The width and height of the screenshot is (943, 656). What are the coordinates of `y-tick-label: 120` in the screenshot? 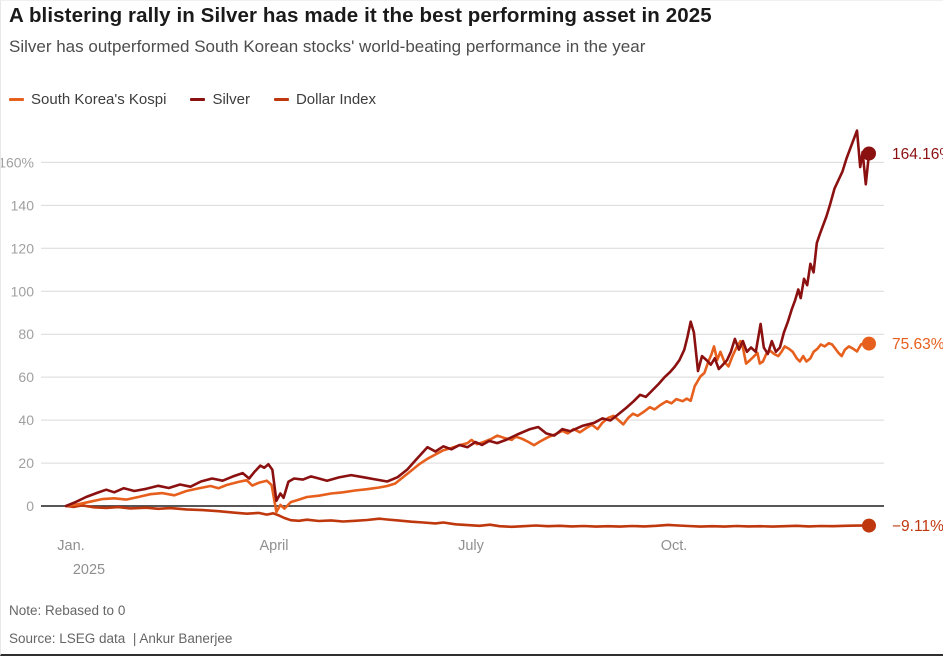 It's located at (23, 248).